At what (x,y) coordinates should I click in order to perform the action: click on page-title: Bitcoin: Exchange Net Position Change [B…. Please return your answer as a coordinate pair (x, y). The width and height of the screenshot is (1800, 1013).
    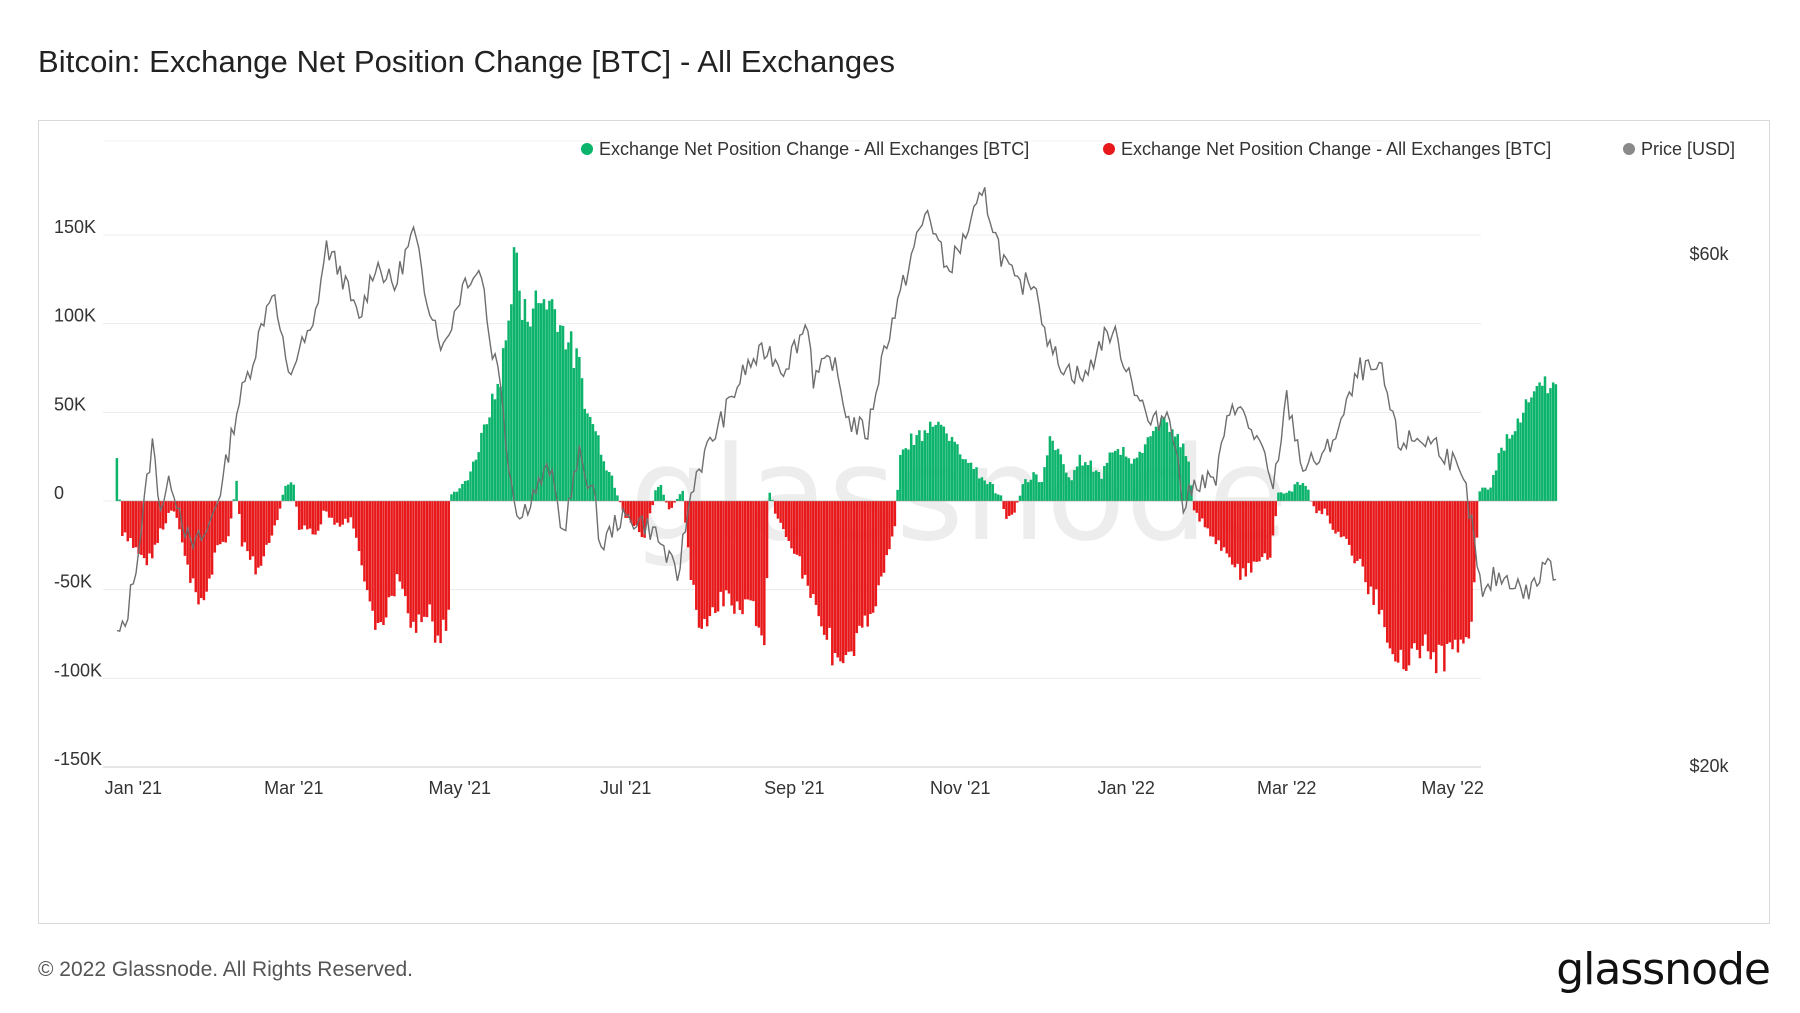
    Looking at the image, I should click on (467, 61).